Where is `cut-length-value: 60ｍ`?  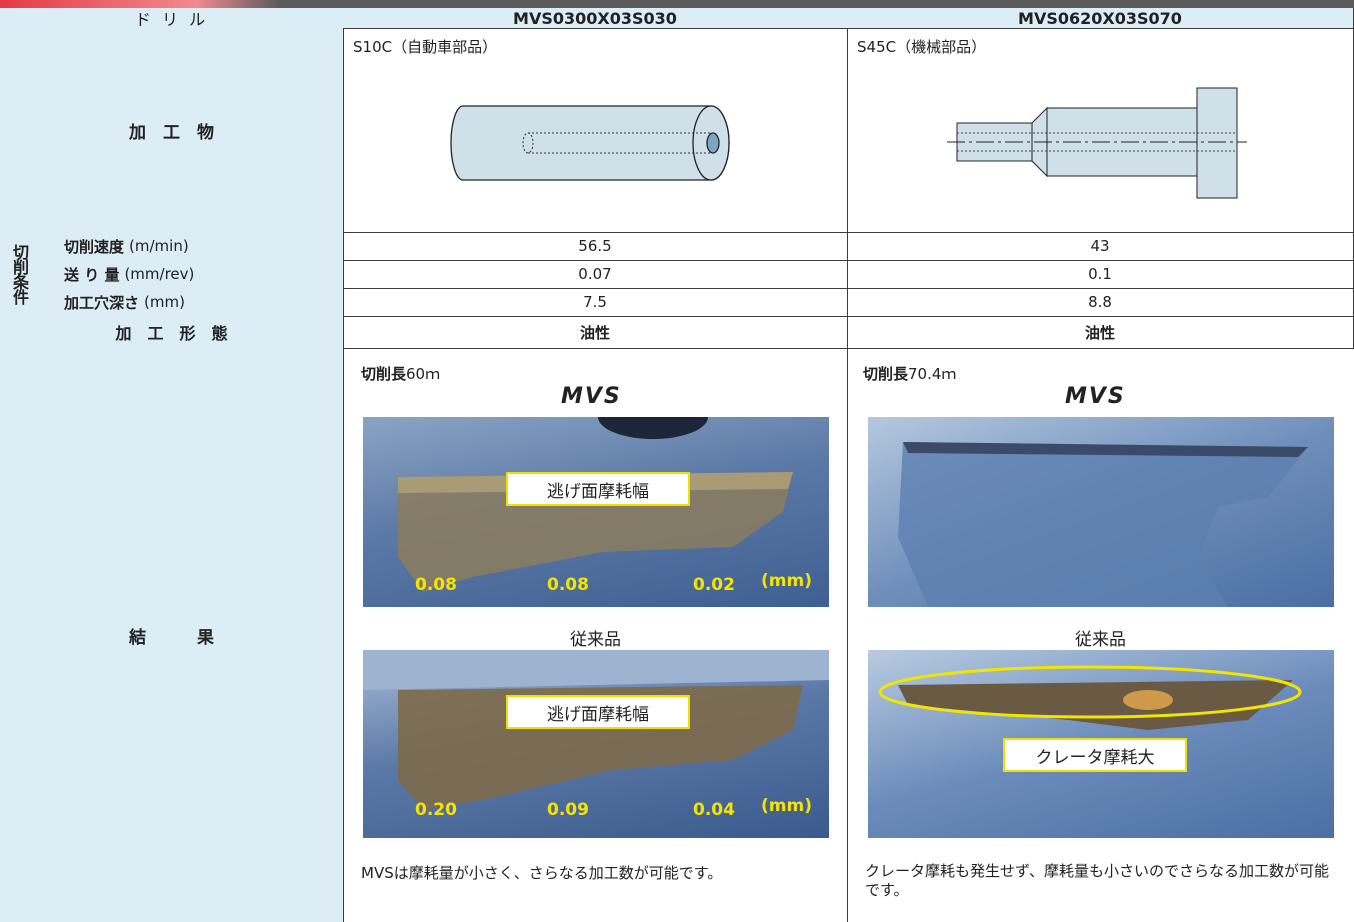
cut-length-value: 60ｍ is located at coordinates (423, 374).